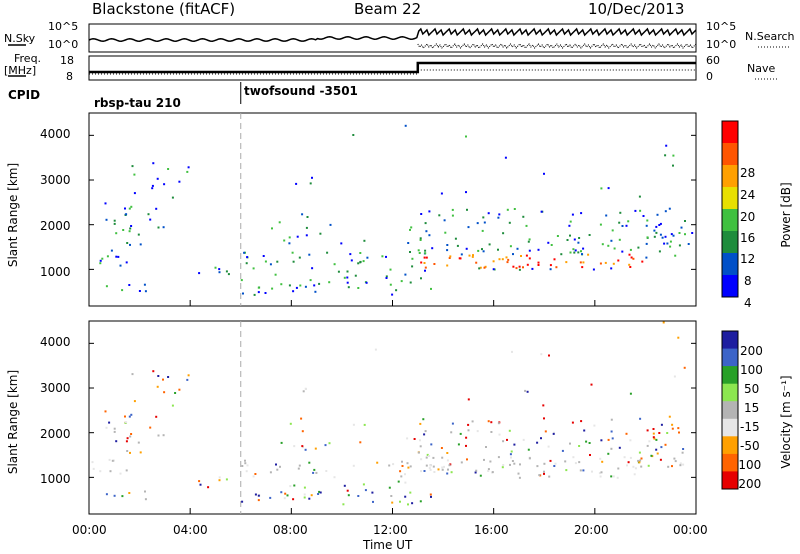 The width and height of the screenshot is (800, 554). What do you see at coordinates (55, 134) in the screenshot?
I see `power-ytick-4000: 4000` at bounding box center [55, 134].